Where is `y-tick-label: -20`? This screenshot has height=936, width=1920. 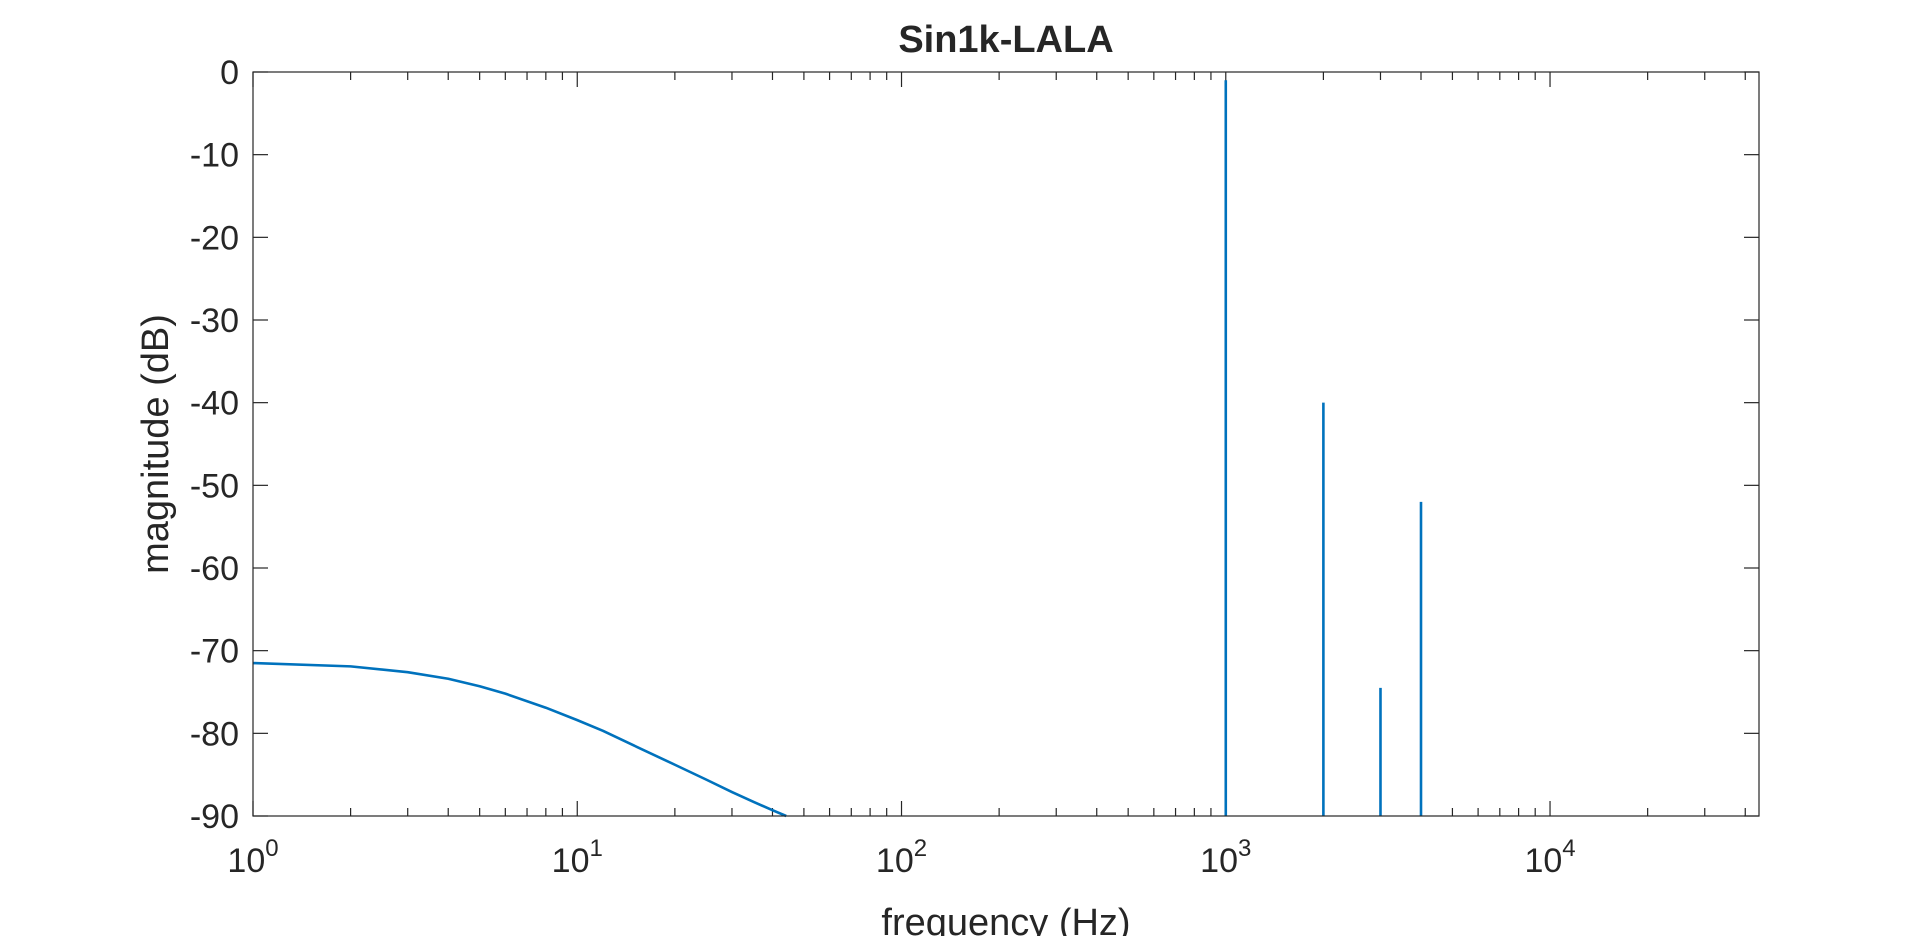 y-tick-label: -20 is located at coordinates (214, 238).